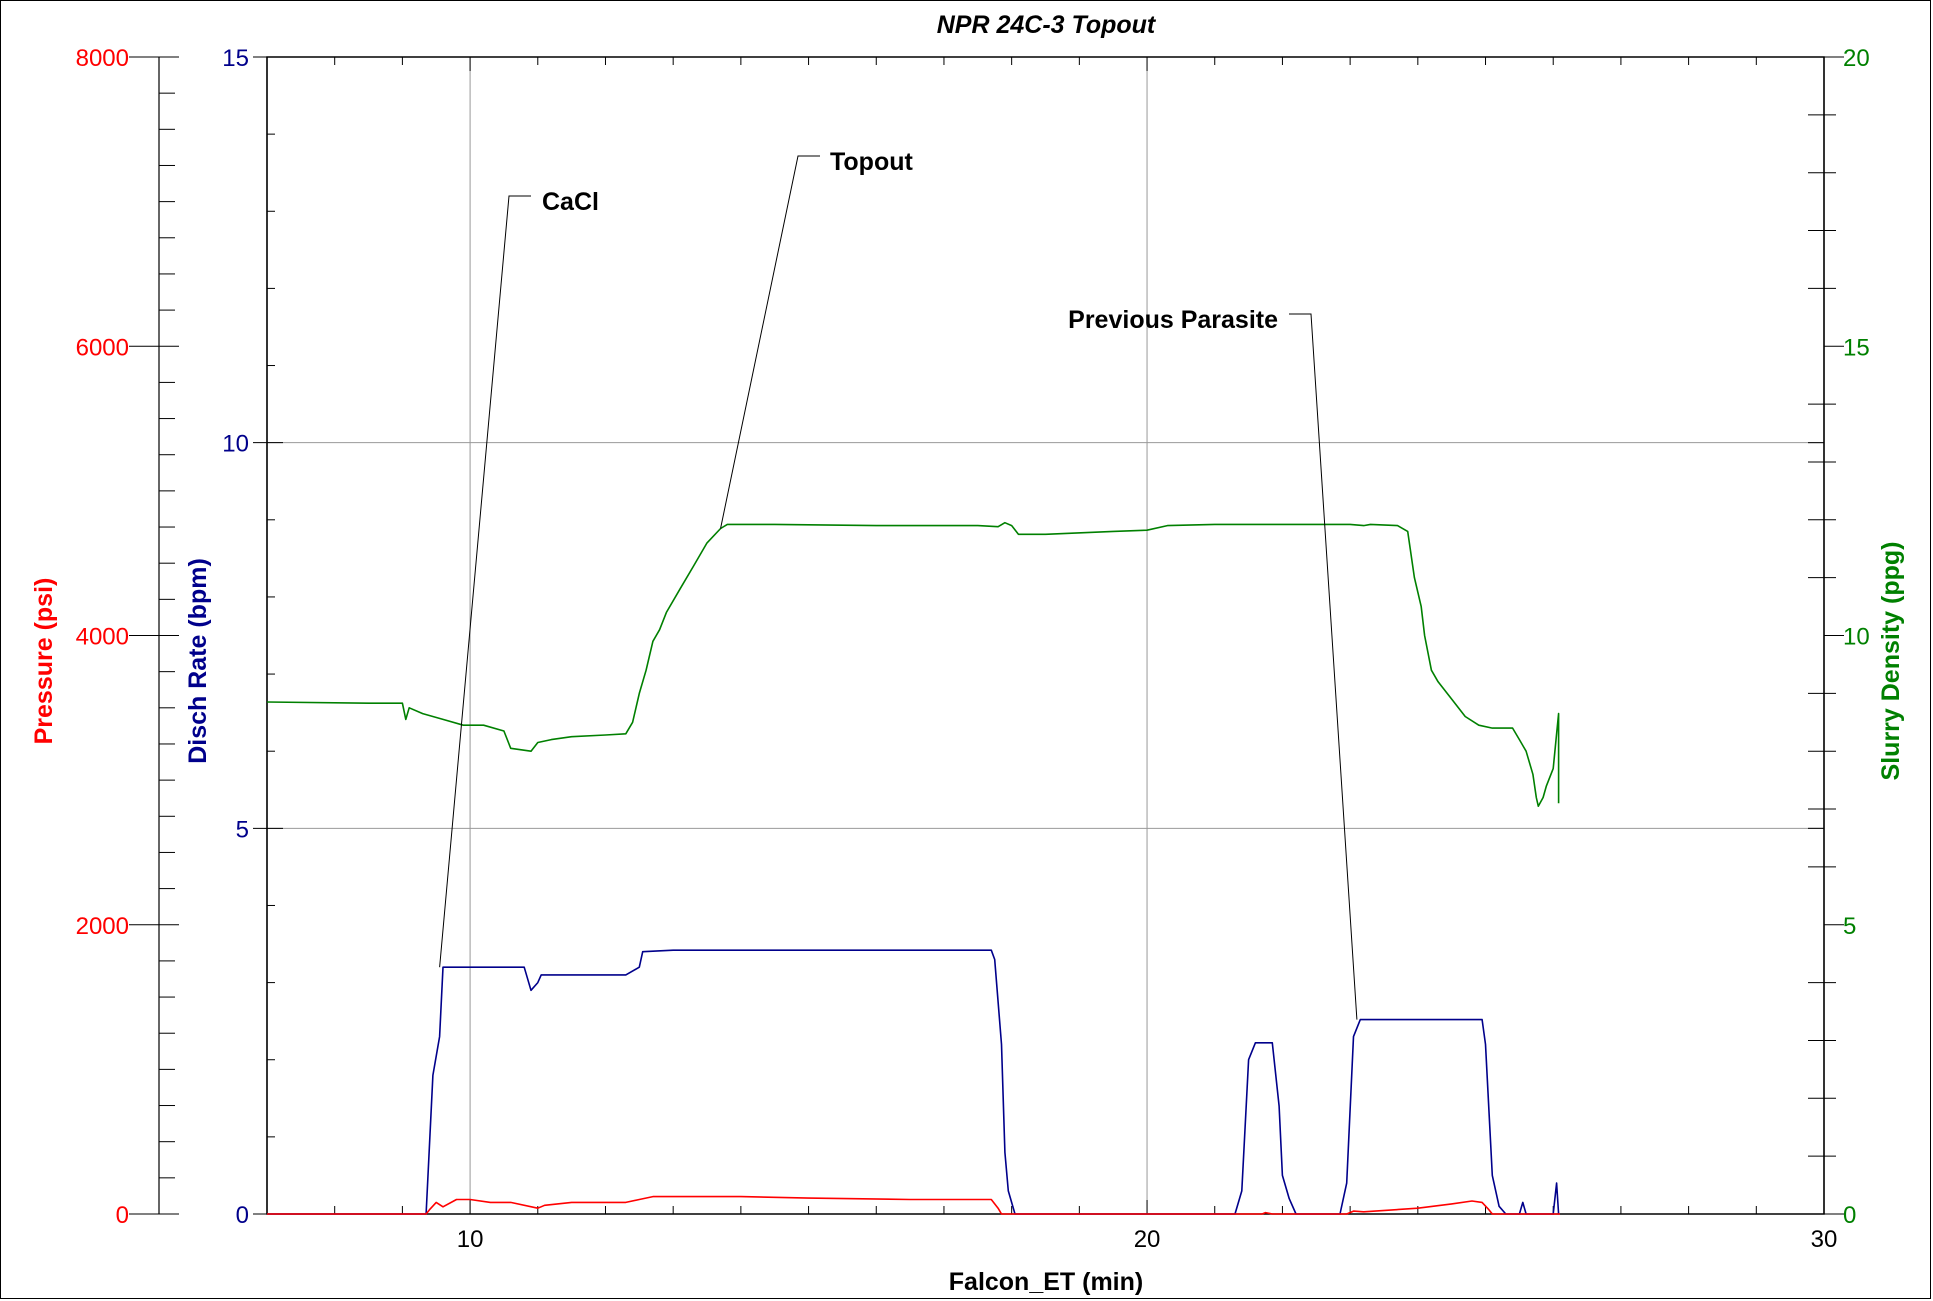 The height and width of the screenshot is (1301, 1933). What do you see at coordinates (1046, 1282) in the screenshot?
I see `x-axis-label: Falcon_ET (min)` at bounding box center [1046, 1282].